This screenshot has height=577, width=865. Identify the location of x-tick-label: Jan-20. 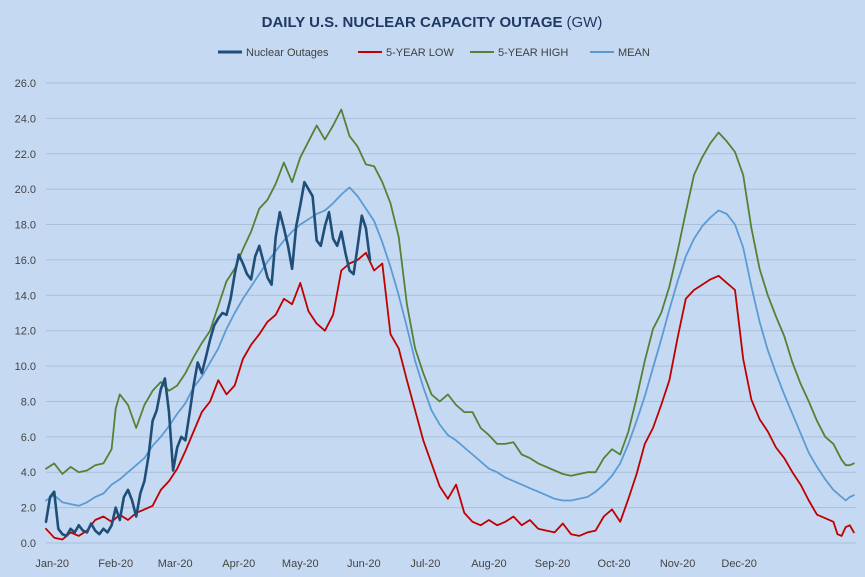
(52, 564).